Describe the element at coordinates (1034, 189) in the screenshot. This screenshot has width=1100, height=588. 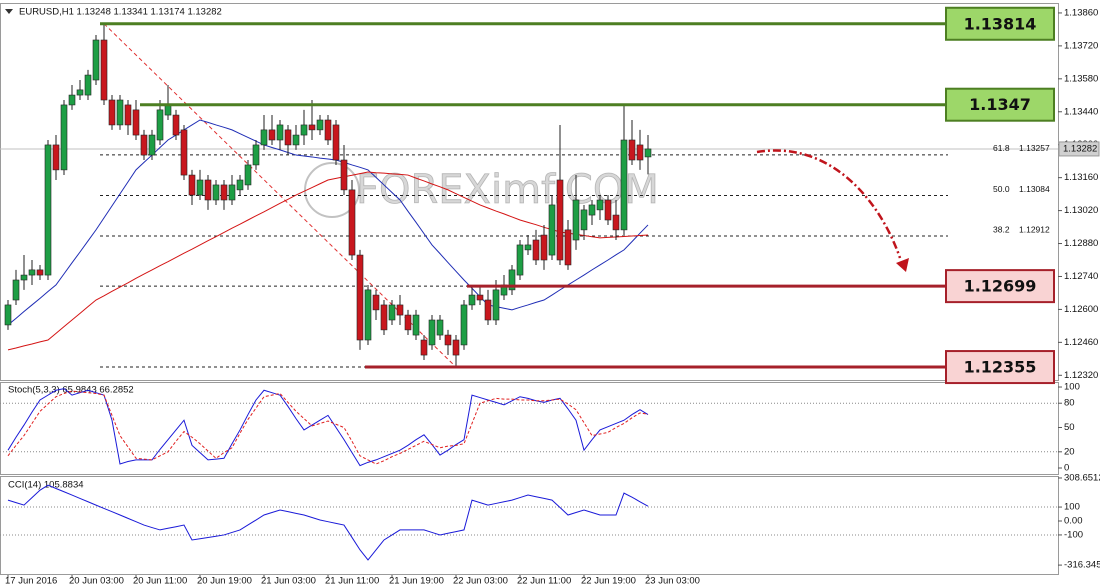
I see `fib-price-label: 1.13084` at that location.